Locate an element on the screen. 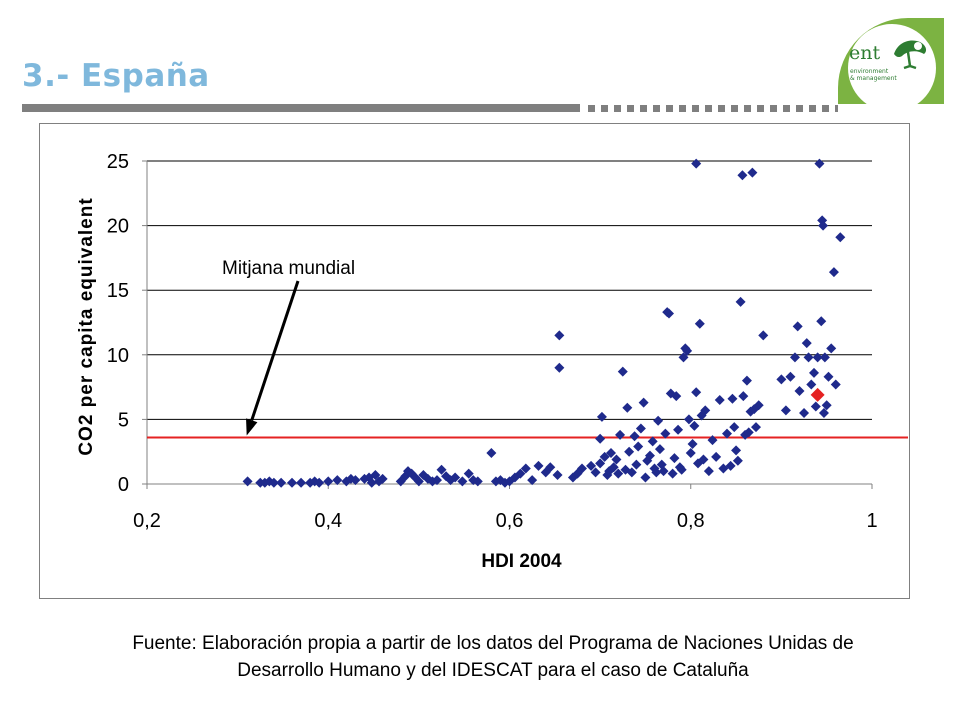  x-tick-label: 0,4 is located at coordinates (328, 521).